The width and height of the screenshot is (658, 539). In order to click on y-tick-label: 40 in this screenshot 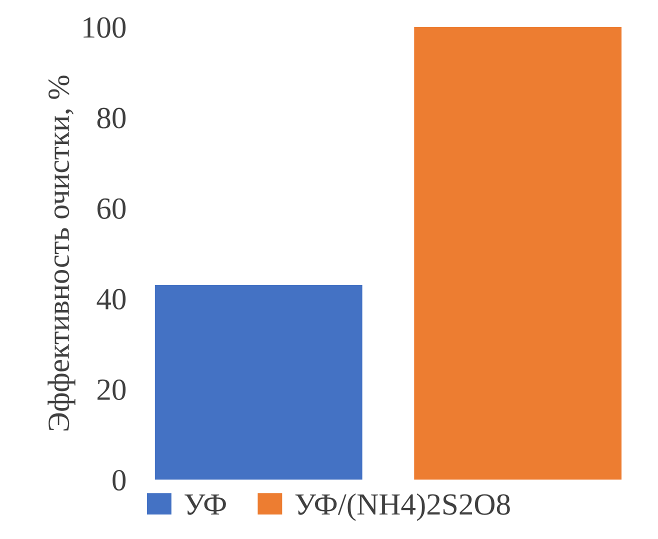, I will do `click(111, 299)`.